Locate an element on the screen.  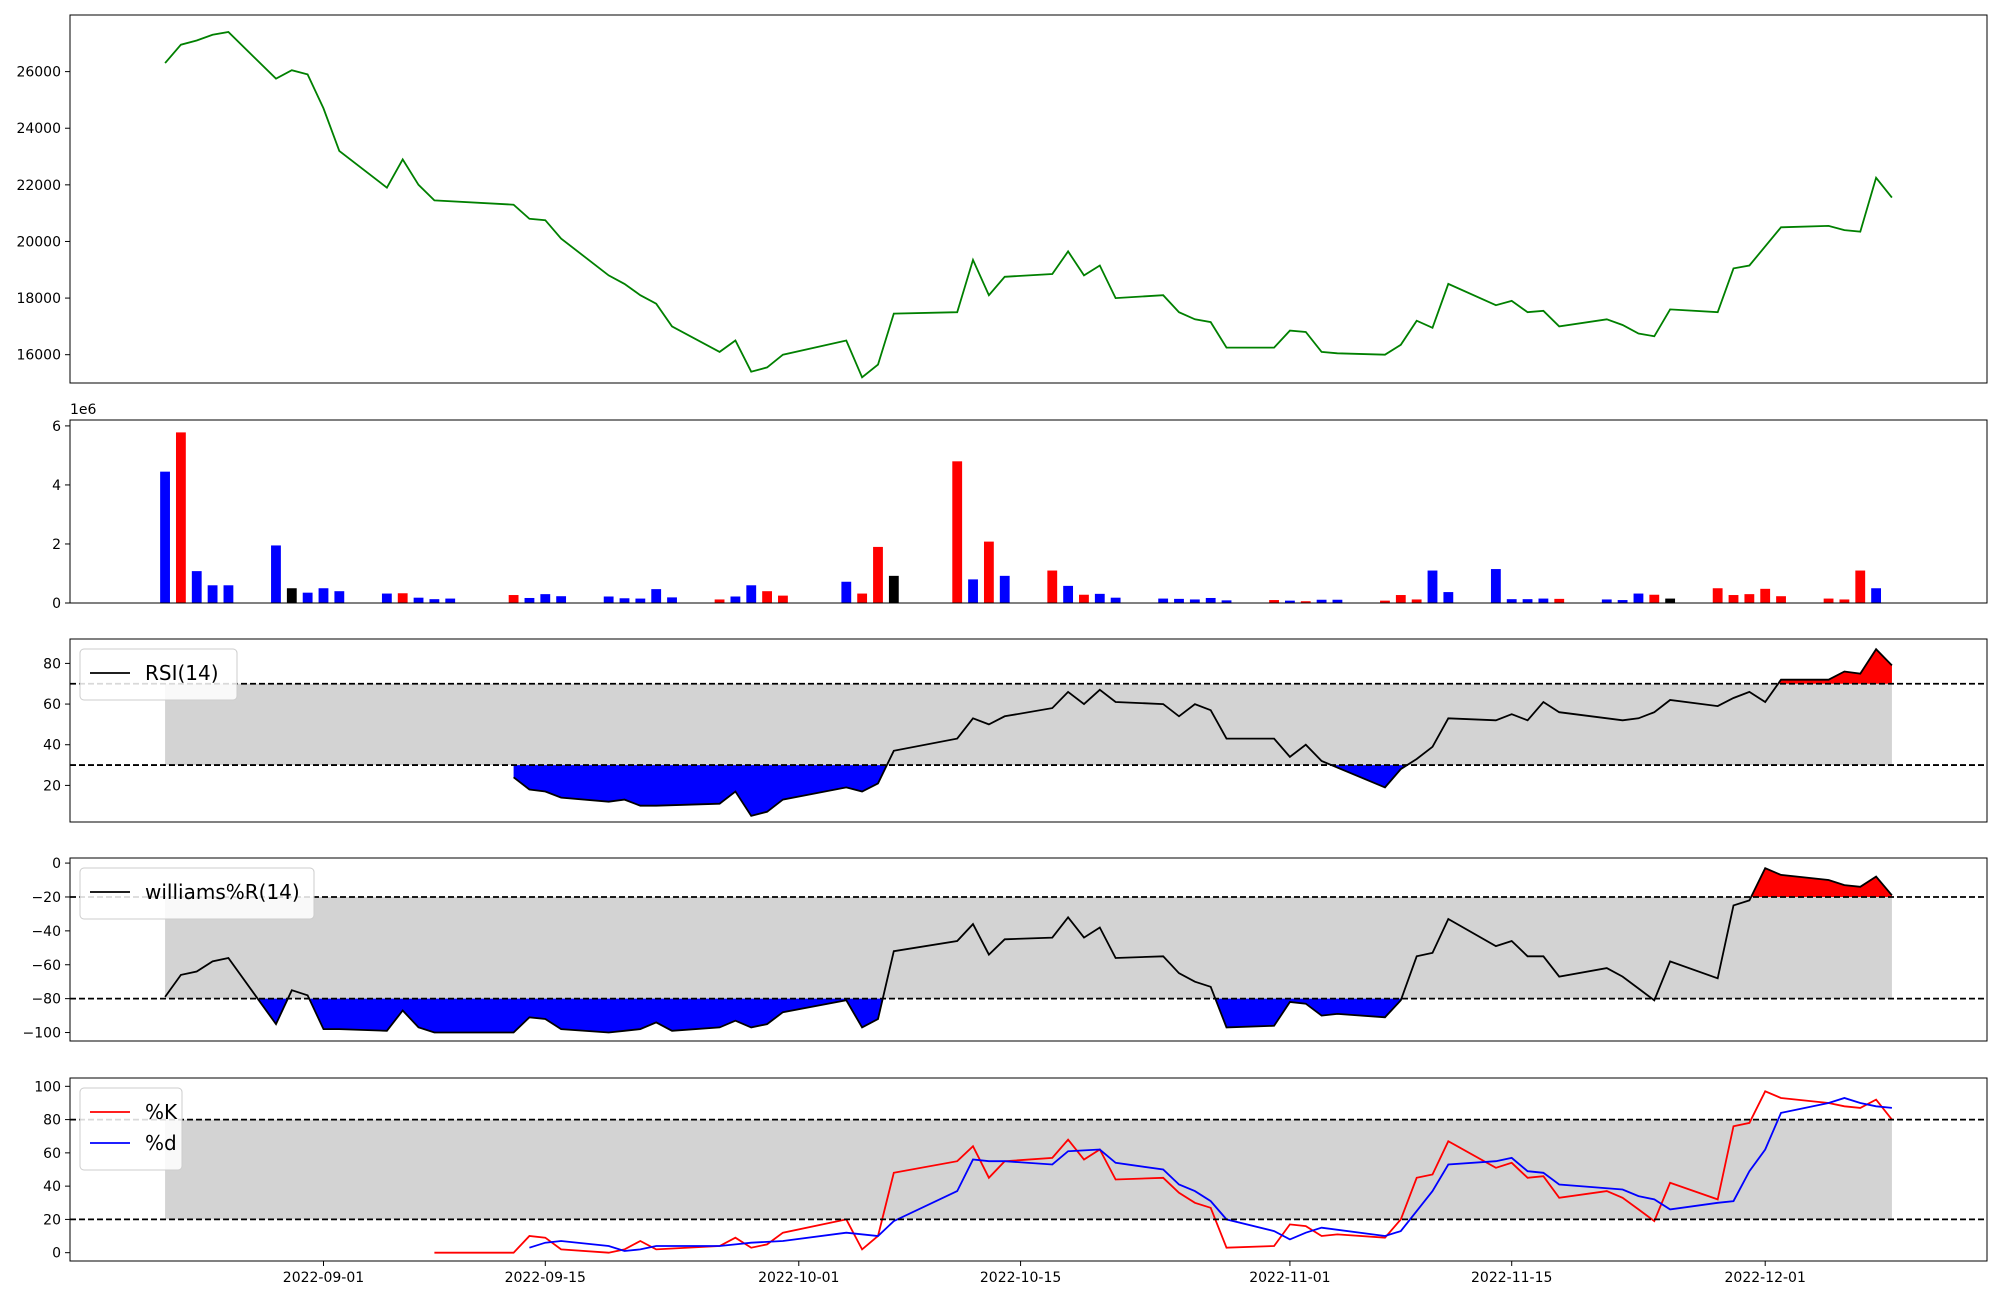
y-tick-label: 60 is located at coordinates (52, 705).